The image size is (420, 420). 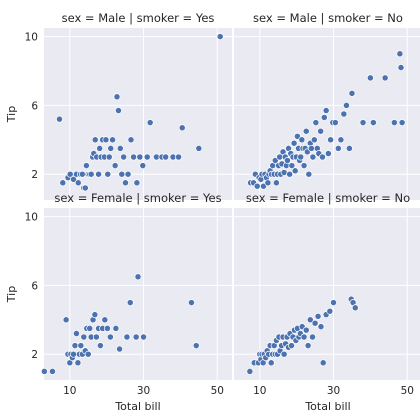 I want to click on x-tick-label: 30, so click(x=143, y=391).